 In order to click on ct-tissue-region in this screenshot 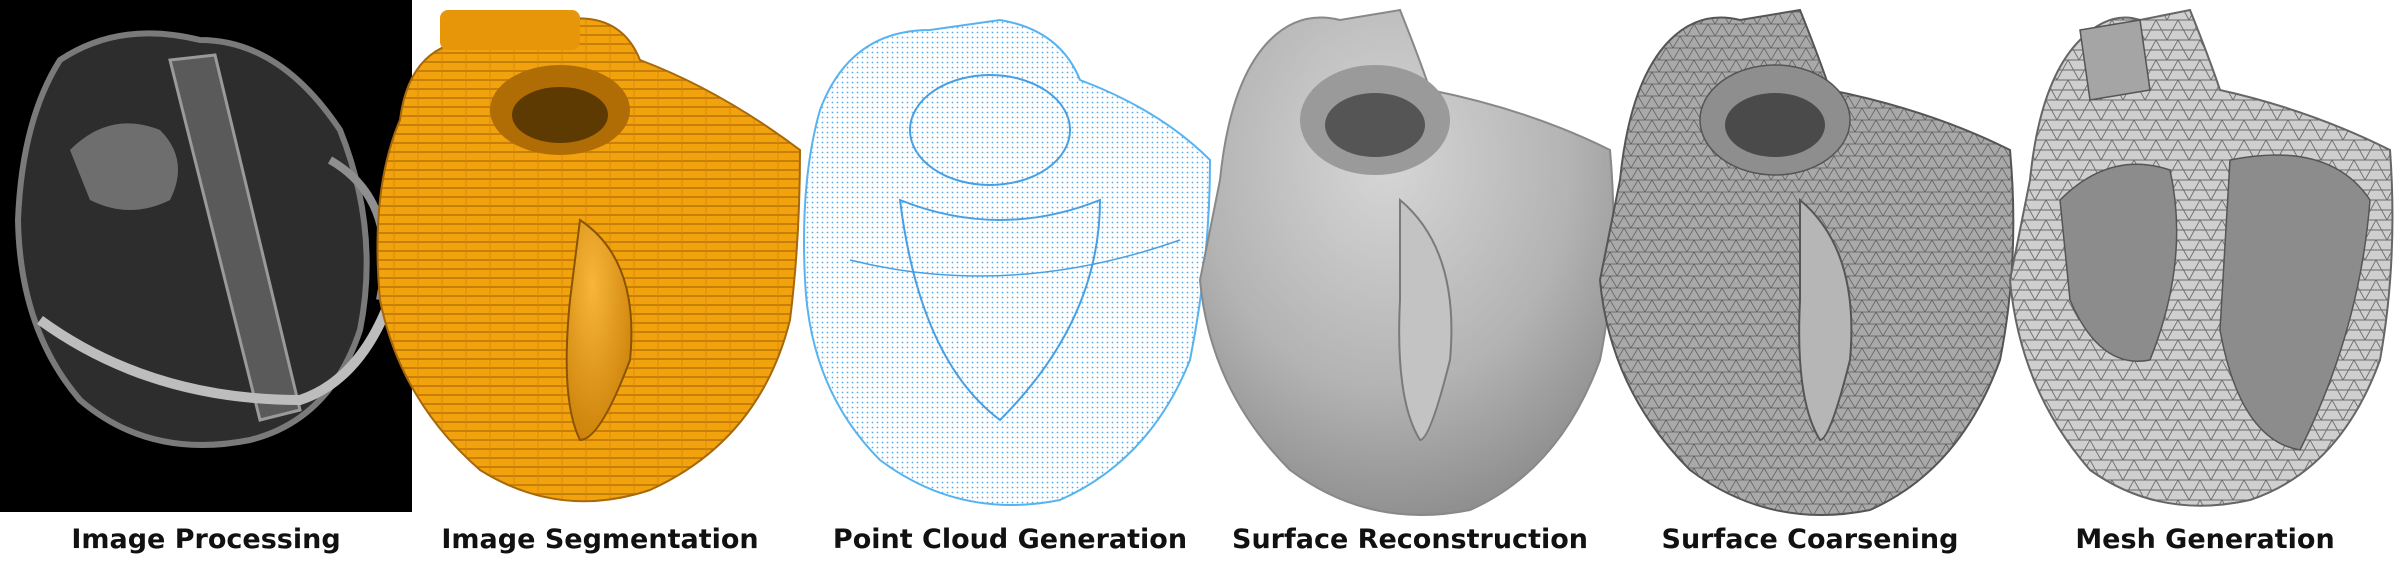, I will do `click(124, 166)`.